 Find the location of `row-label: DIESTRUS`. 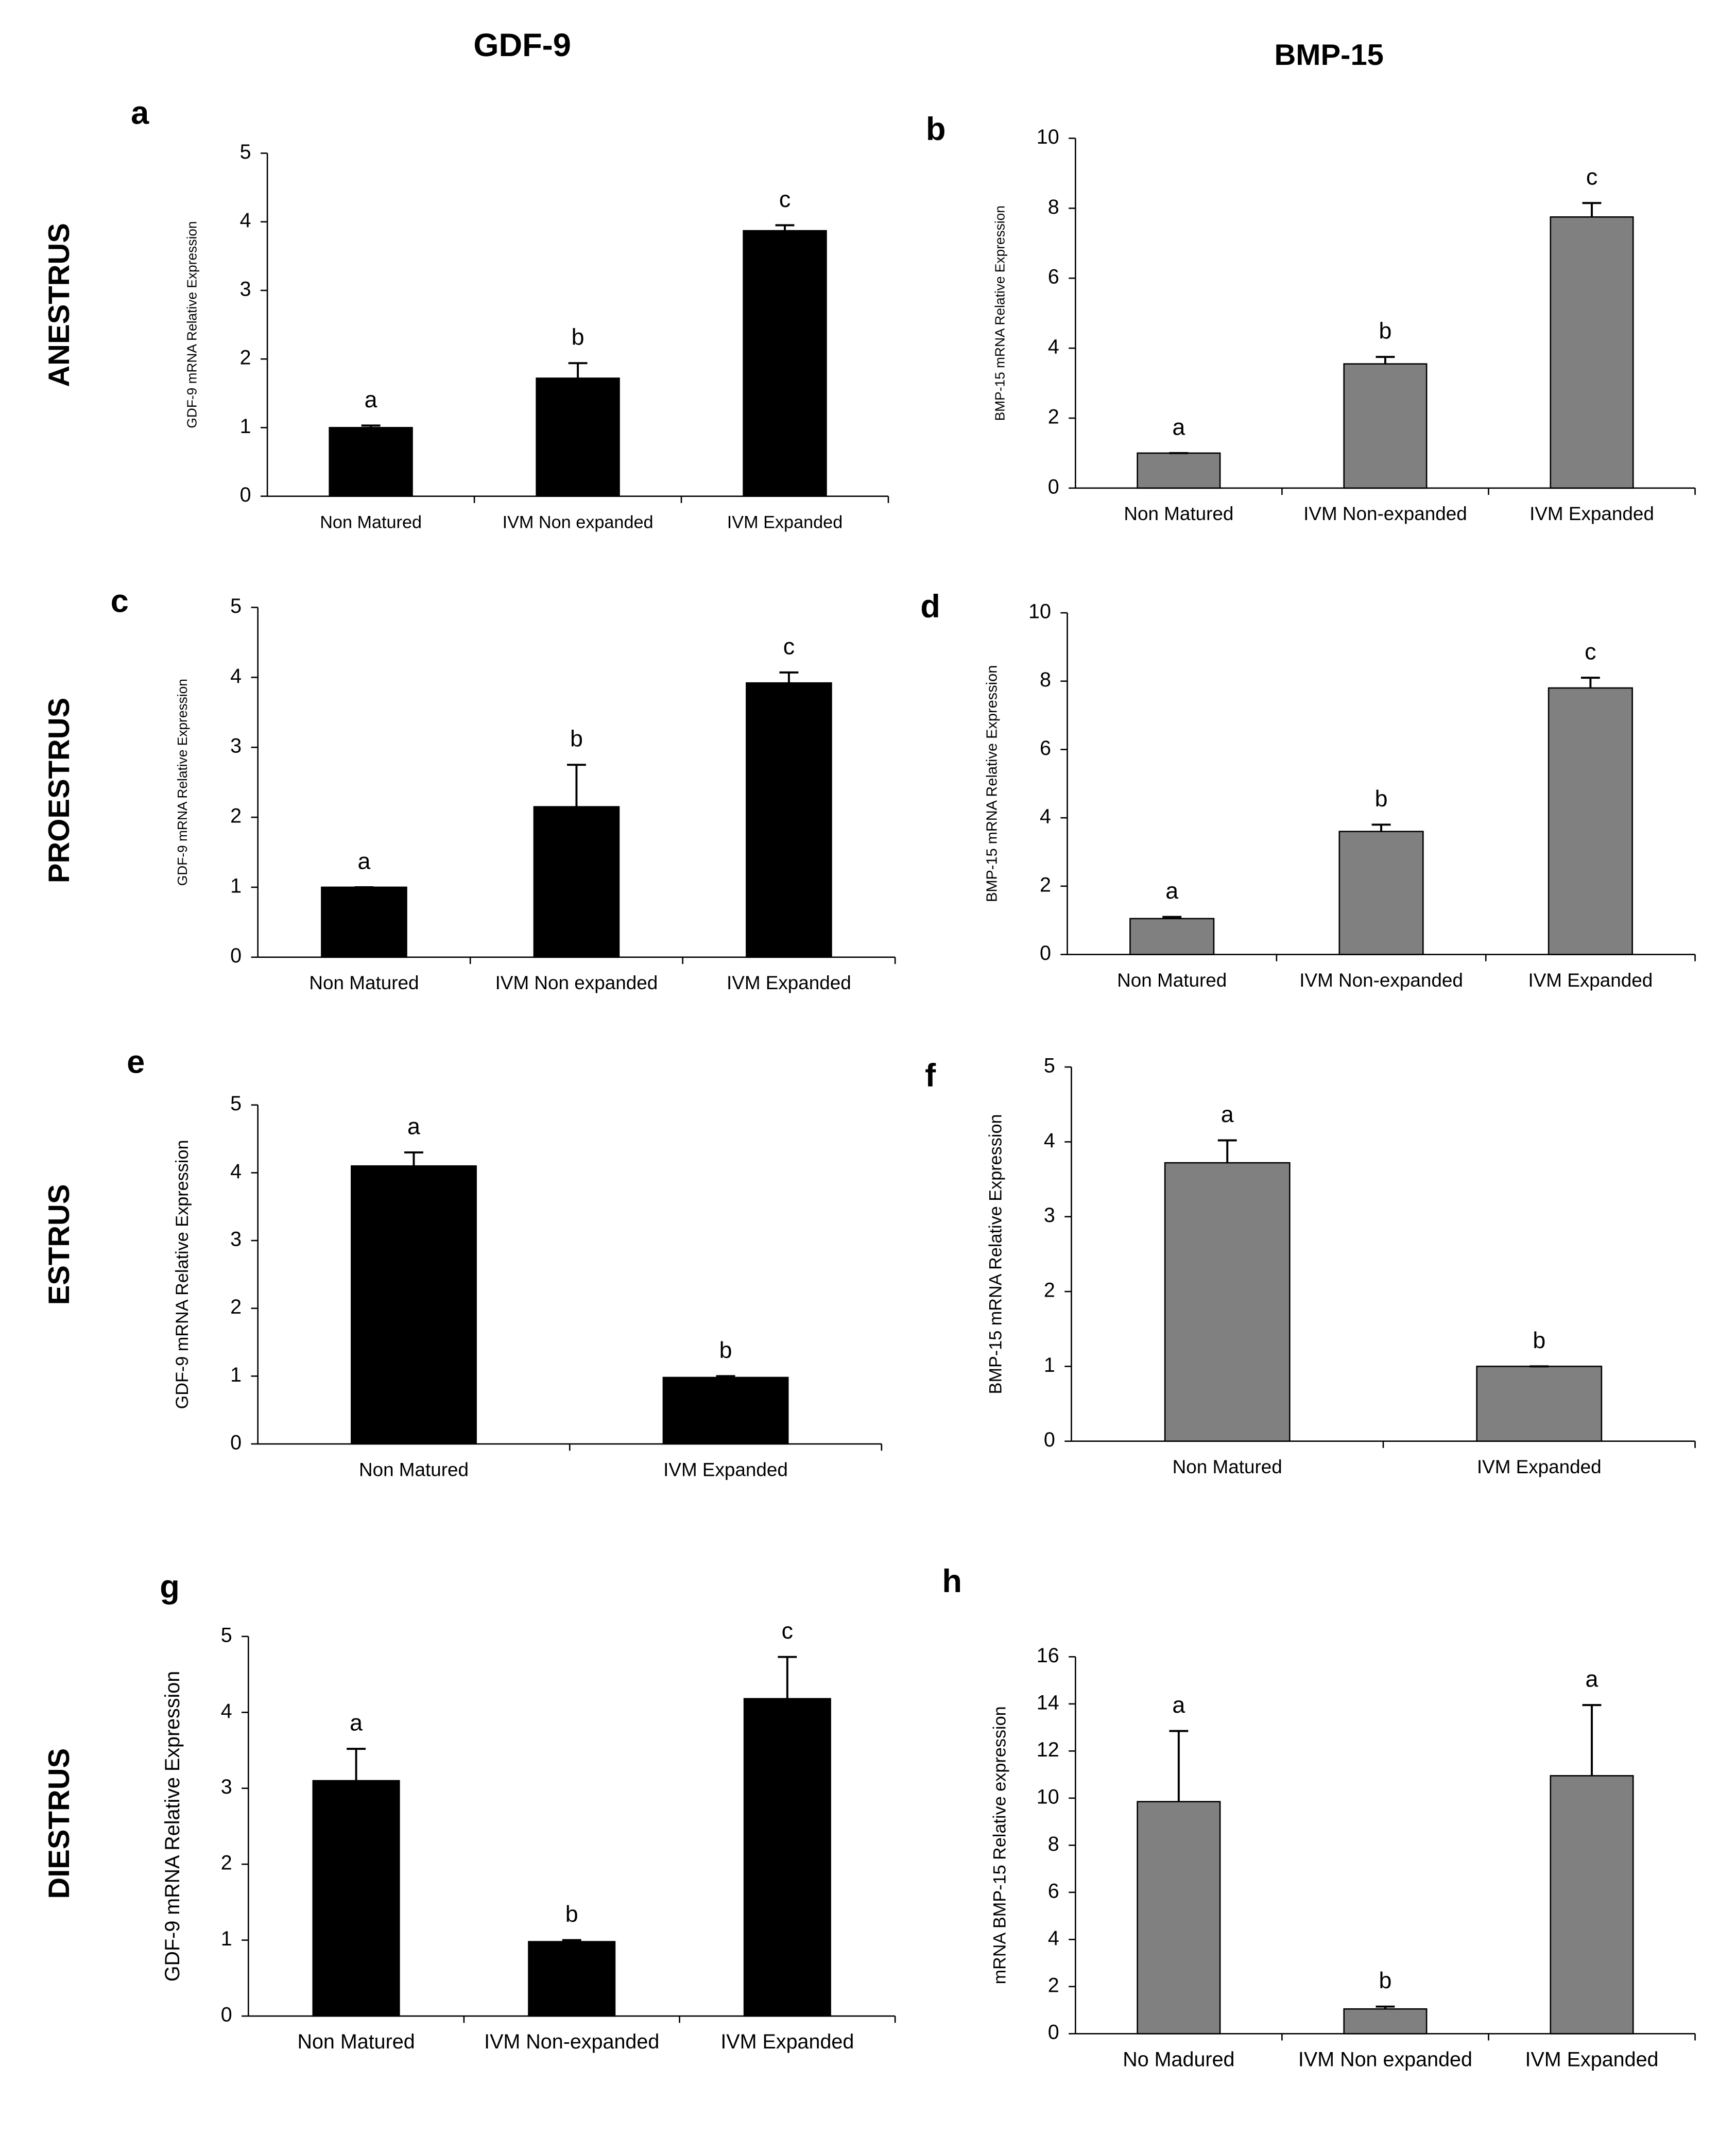

row-label: DIESTRUS is located at coordinates (60, 1823).